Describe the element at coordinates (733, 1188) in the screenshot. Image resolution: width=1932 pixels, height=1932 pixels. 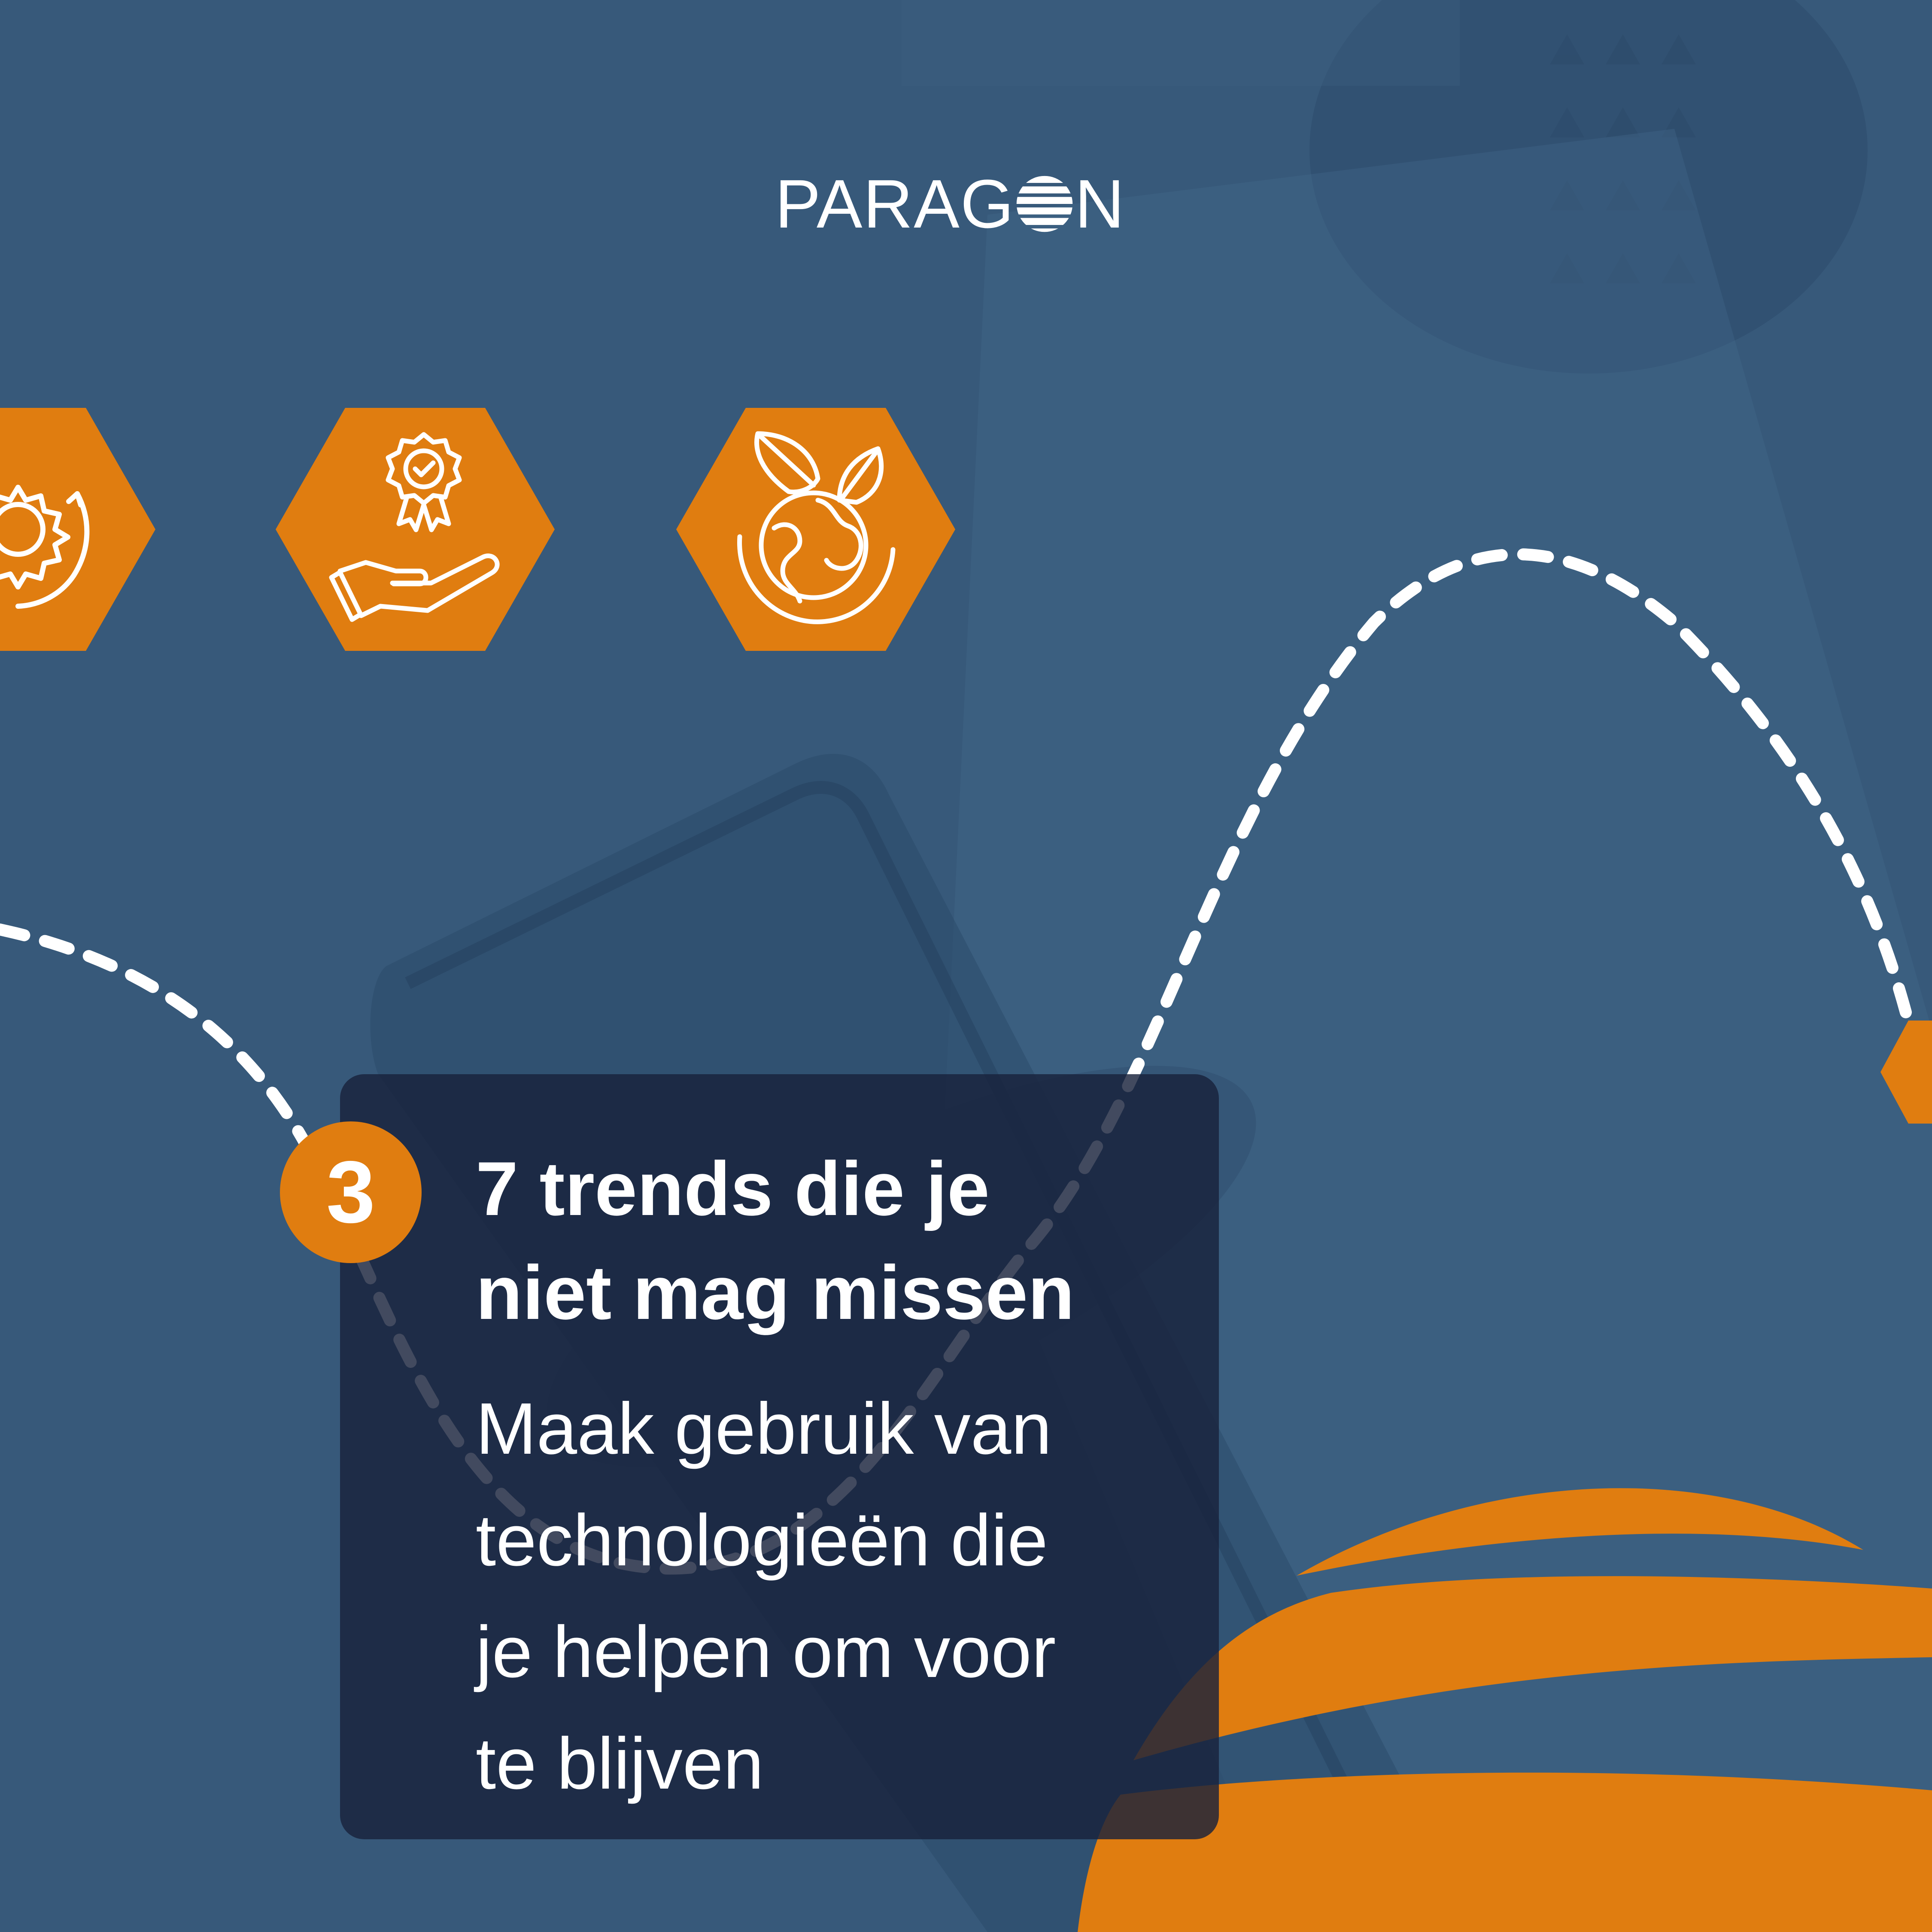
I see `card-title-line: 7 trends die je` at that location.